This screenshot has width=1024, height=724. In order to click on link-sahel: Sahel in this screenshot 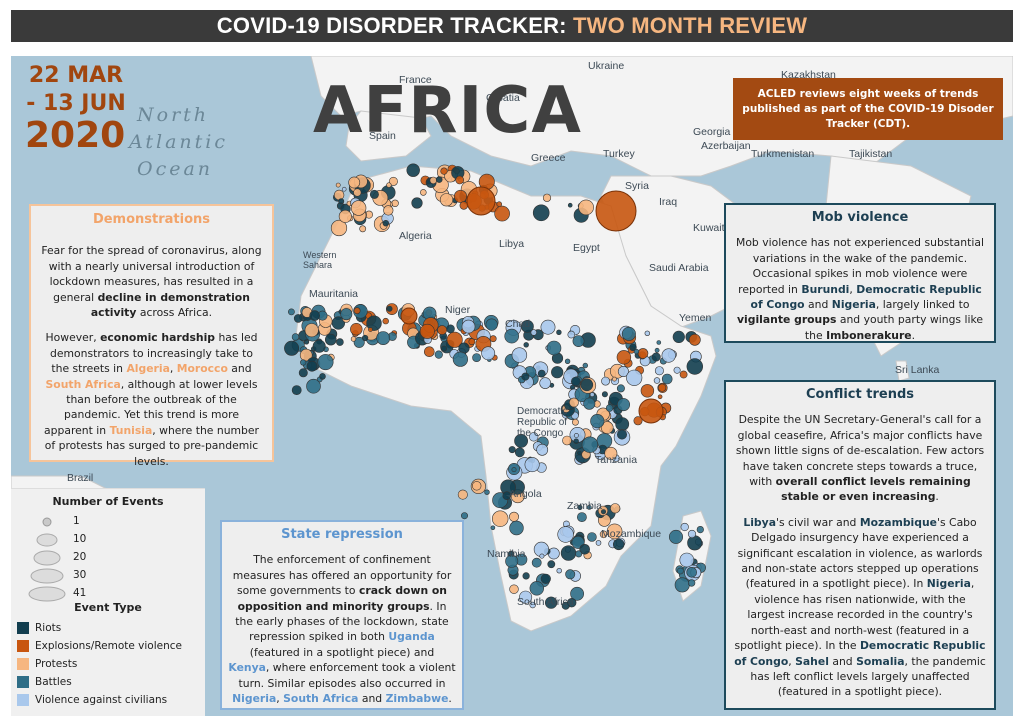, I will do `click(812, 661)`.